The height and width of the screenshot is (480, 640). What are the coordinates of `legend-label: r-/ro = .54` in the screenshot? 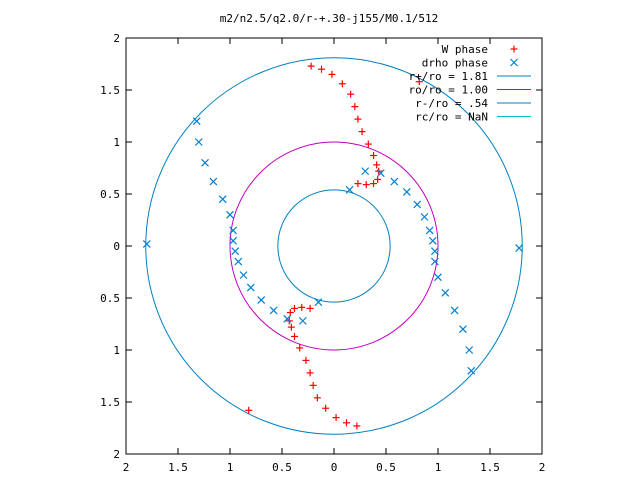 It's located at (451, 103).